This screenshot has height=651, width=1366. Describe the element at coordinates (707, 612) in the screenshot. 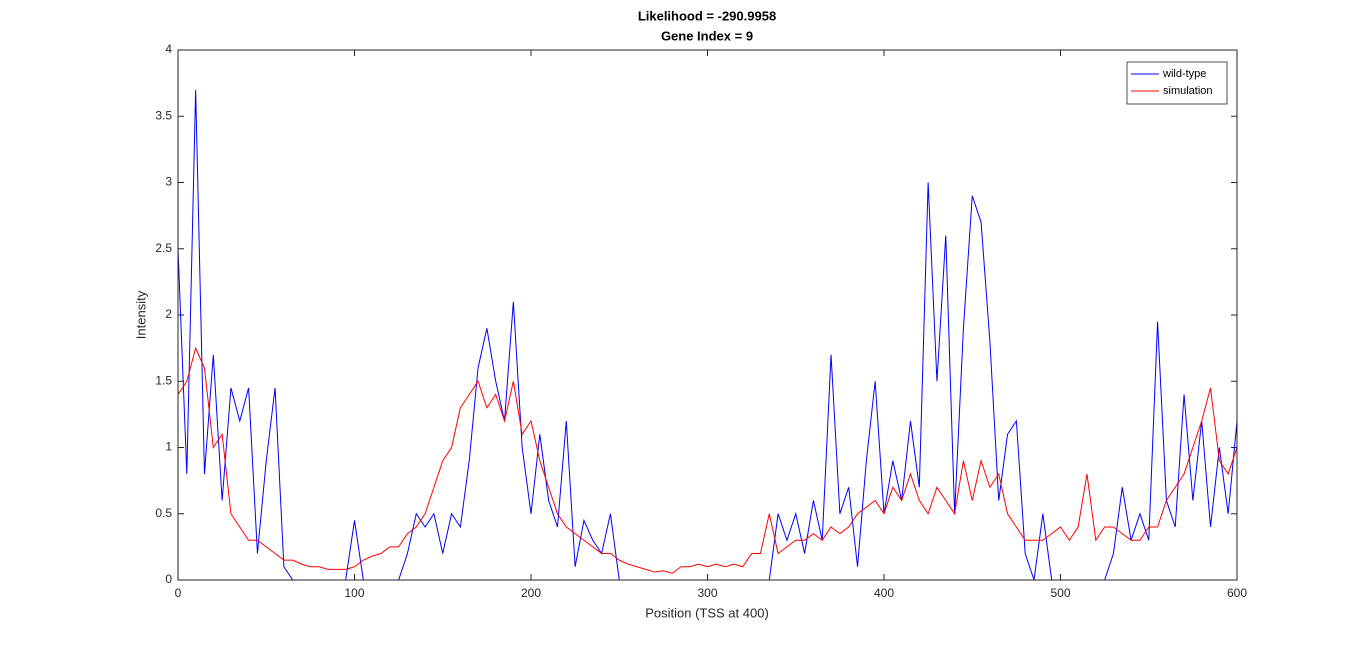

I see `x-axis-label: Position (TSS at 400)` at that location.